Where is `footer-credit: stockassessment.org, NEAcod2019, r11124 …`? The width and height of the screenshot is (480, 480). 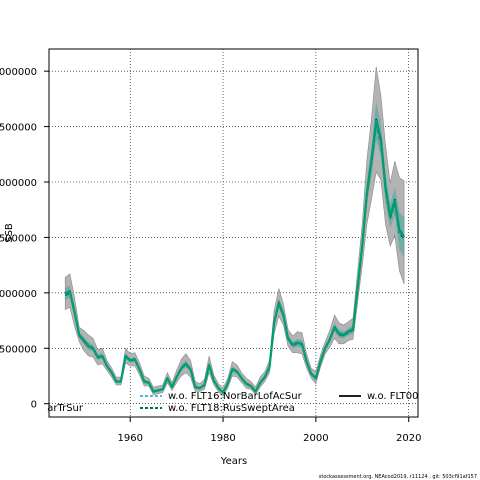 footer-credit: stockassessment.org, NEAcod2019, r11124 … is located at coordinates (398, 477).